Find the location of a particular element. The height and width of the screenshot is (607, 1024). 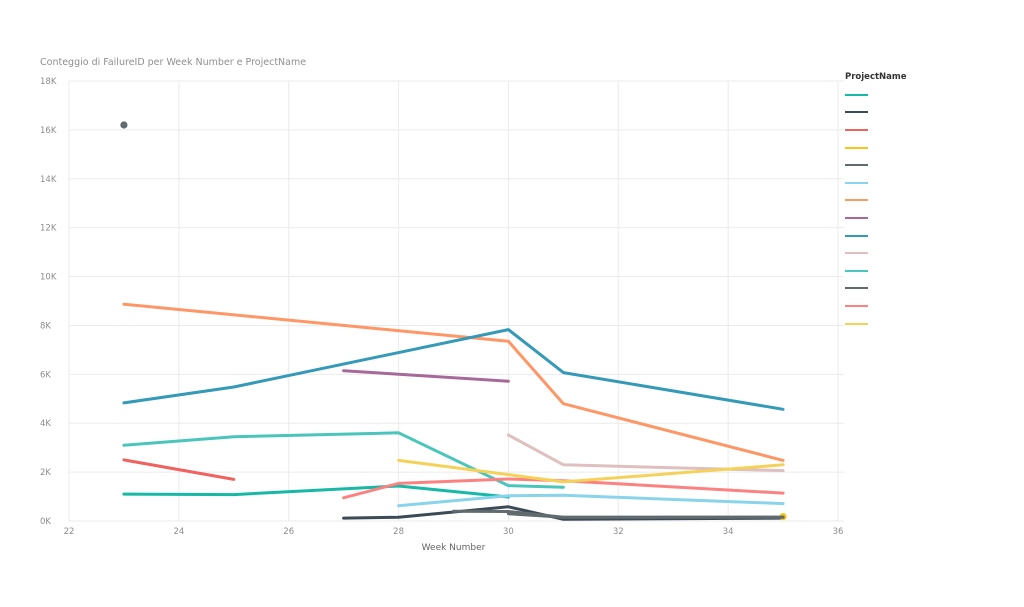

x-tick-label-3: 28 is located at coordinates (398, 532).